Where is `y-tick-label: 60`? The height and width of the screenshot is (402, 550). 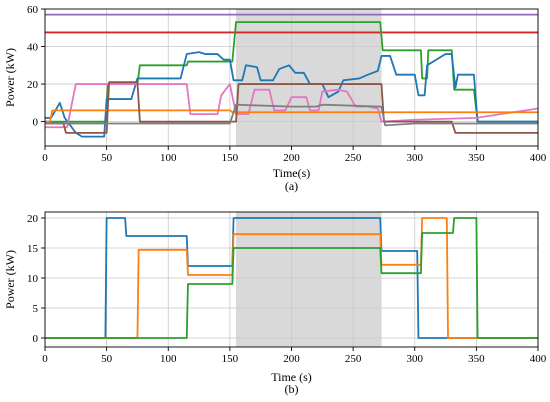 y-tick-label: 60 is located at coordinates (33, 10).